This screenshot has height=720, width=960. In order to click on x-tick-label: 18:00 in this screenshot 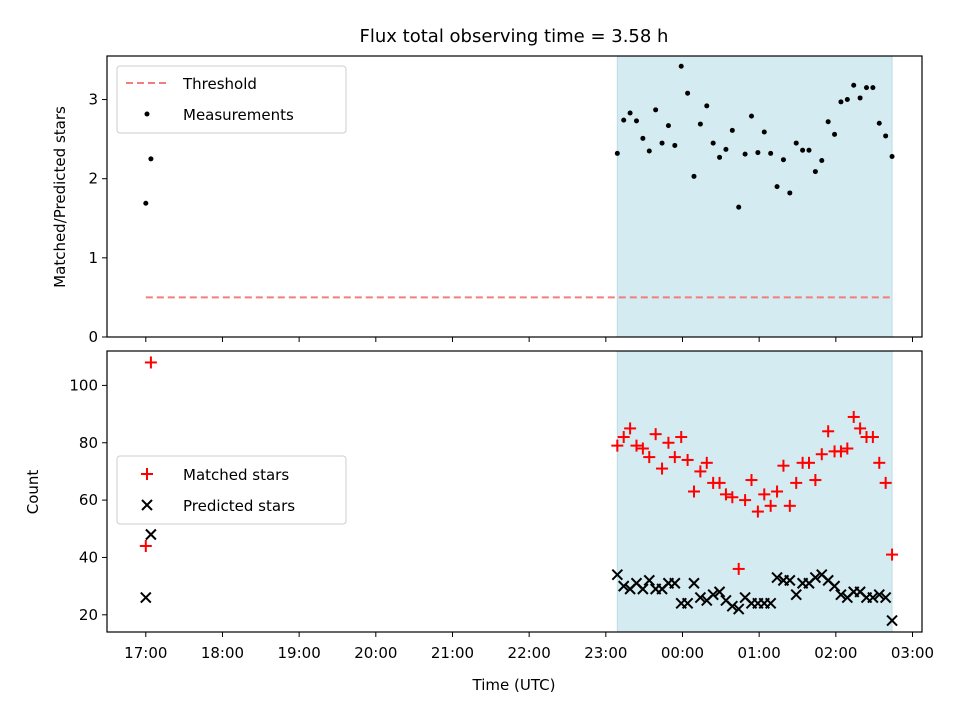, I will do `click(222, 653)`.